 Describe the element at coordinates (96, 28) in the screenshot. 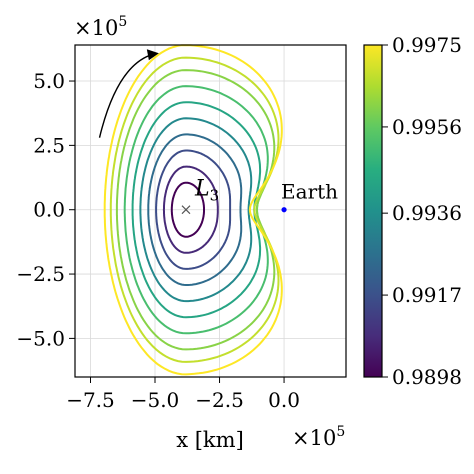

I see `y-multiplier-base: ×10` at that location.